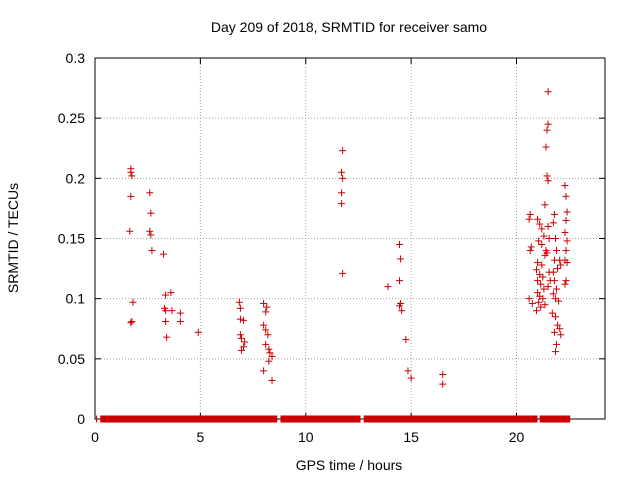 This screenshot has width=640, height=480. I want to click on baseline-series, so click(333, 419).